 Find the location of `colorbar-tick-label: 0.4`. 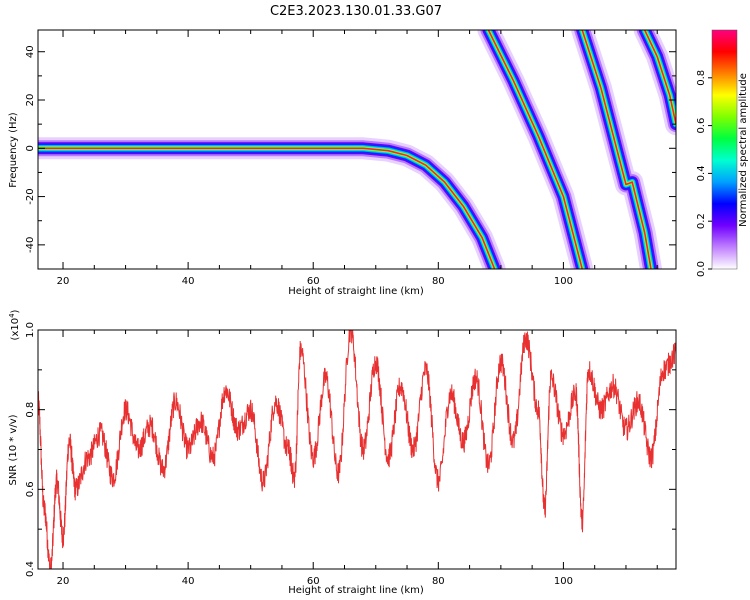

colorbar-tick-label: 0.4 is located at coordinates (701, 173).